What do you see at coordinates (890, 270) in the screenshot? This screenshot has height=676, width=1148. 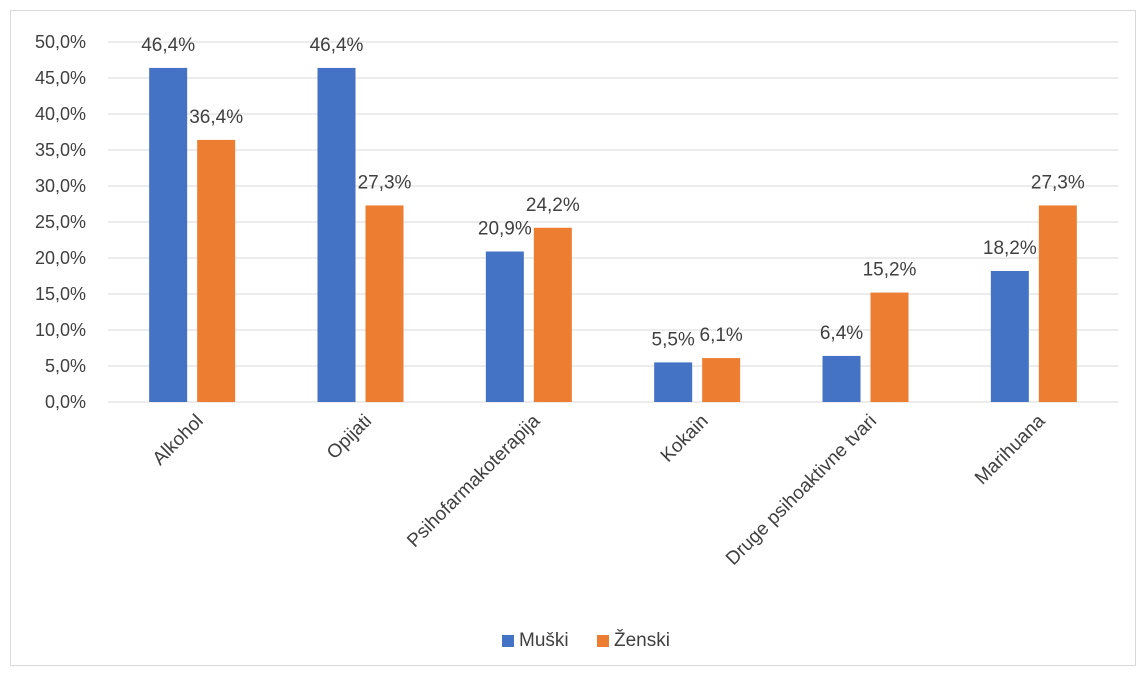 I see `data-label: 15,2%` at bounding box center [890, 270].